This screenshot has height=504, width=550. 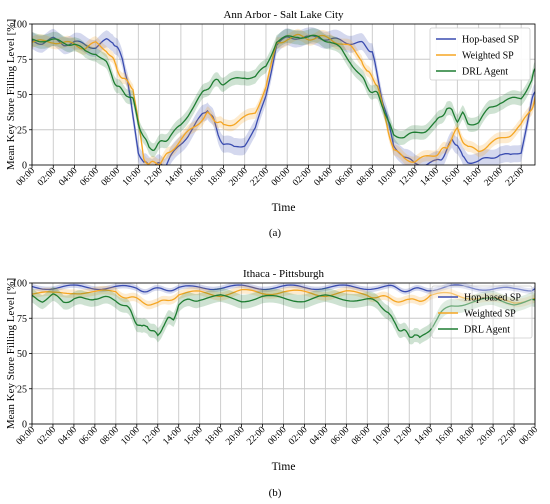 I want to click on caption-b: (b), so click(x=275, y=493).